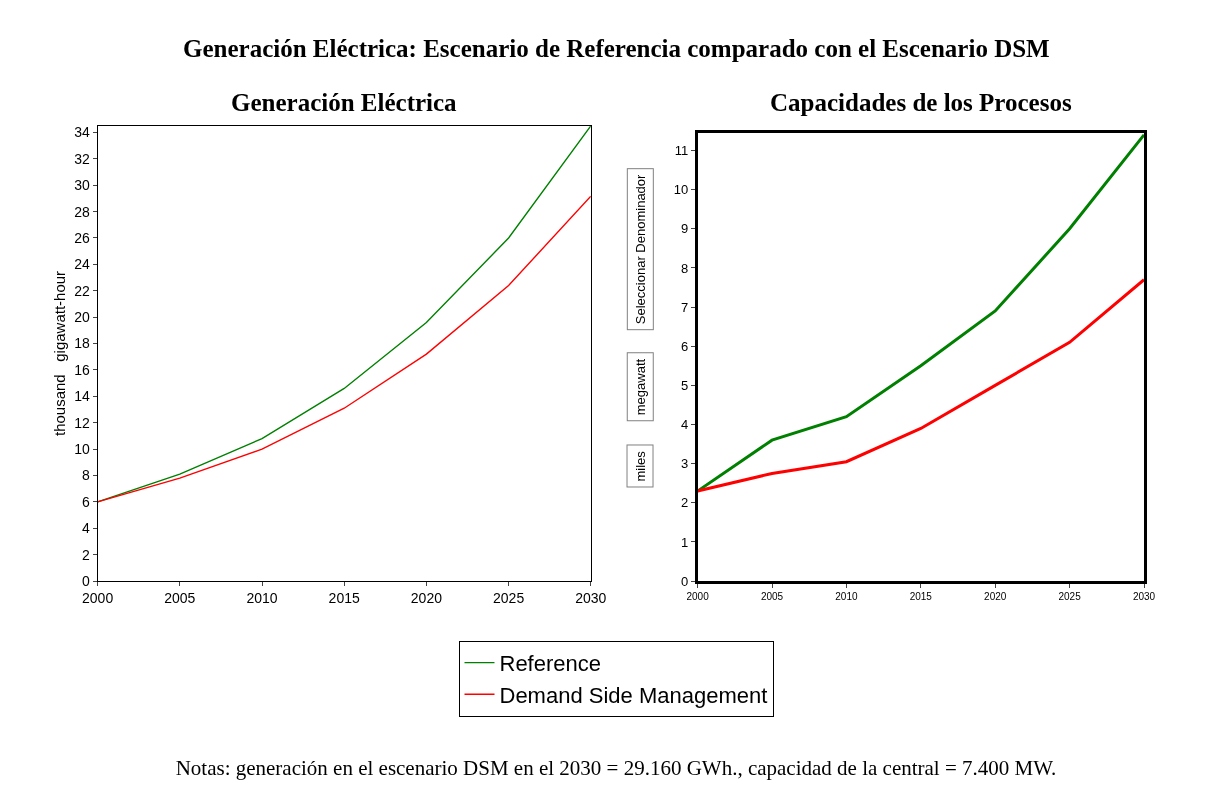  I want to click on y-tick-label: 22, so click(82, 290).